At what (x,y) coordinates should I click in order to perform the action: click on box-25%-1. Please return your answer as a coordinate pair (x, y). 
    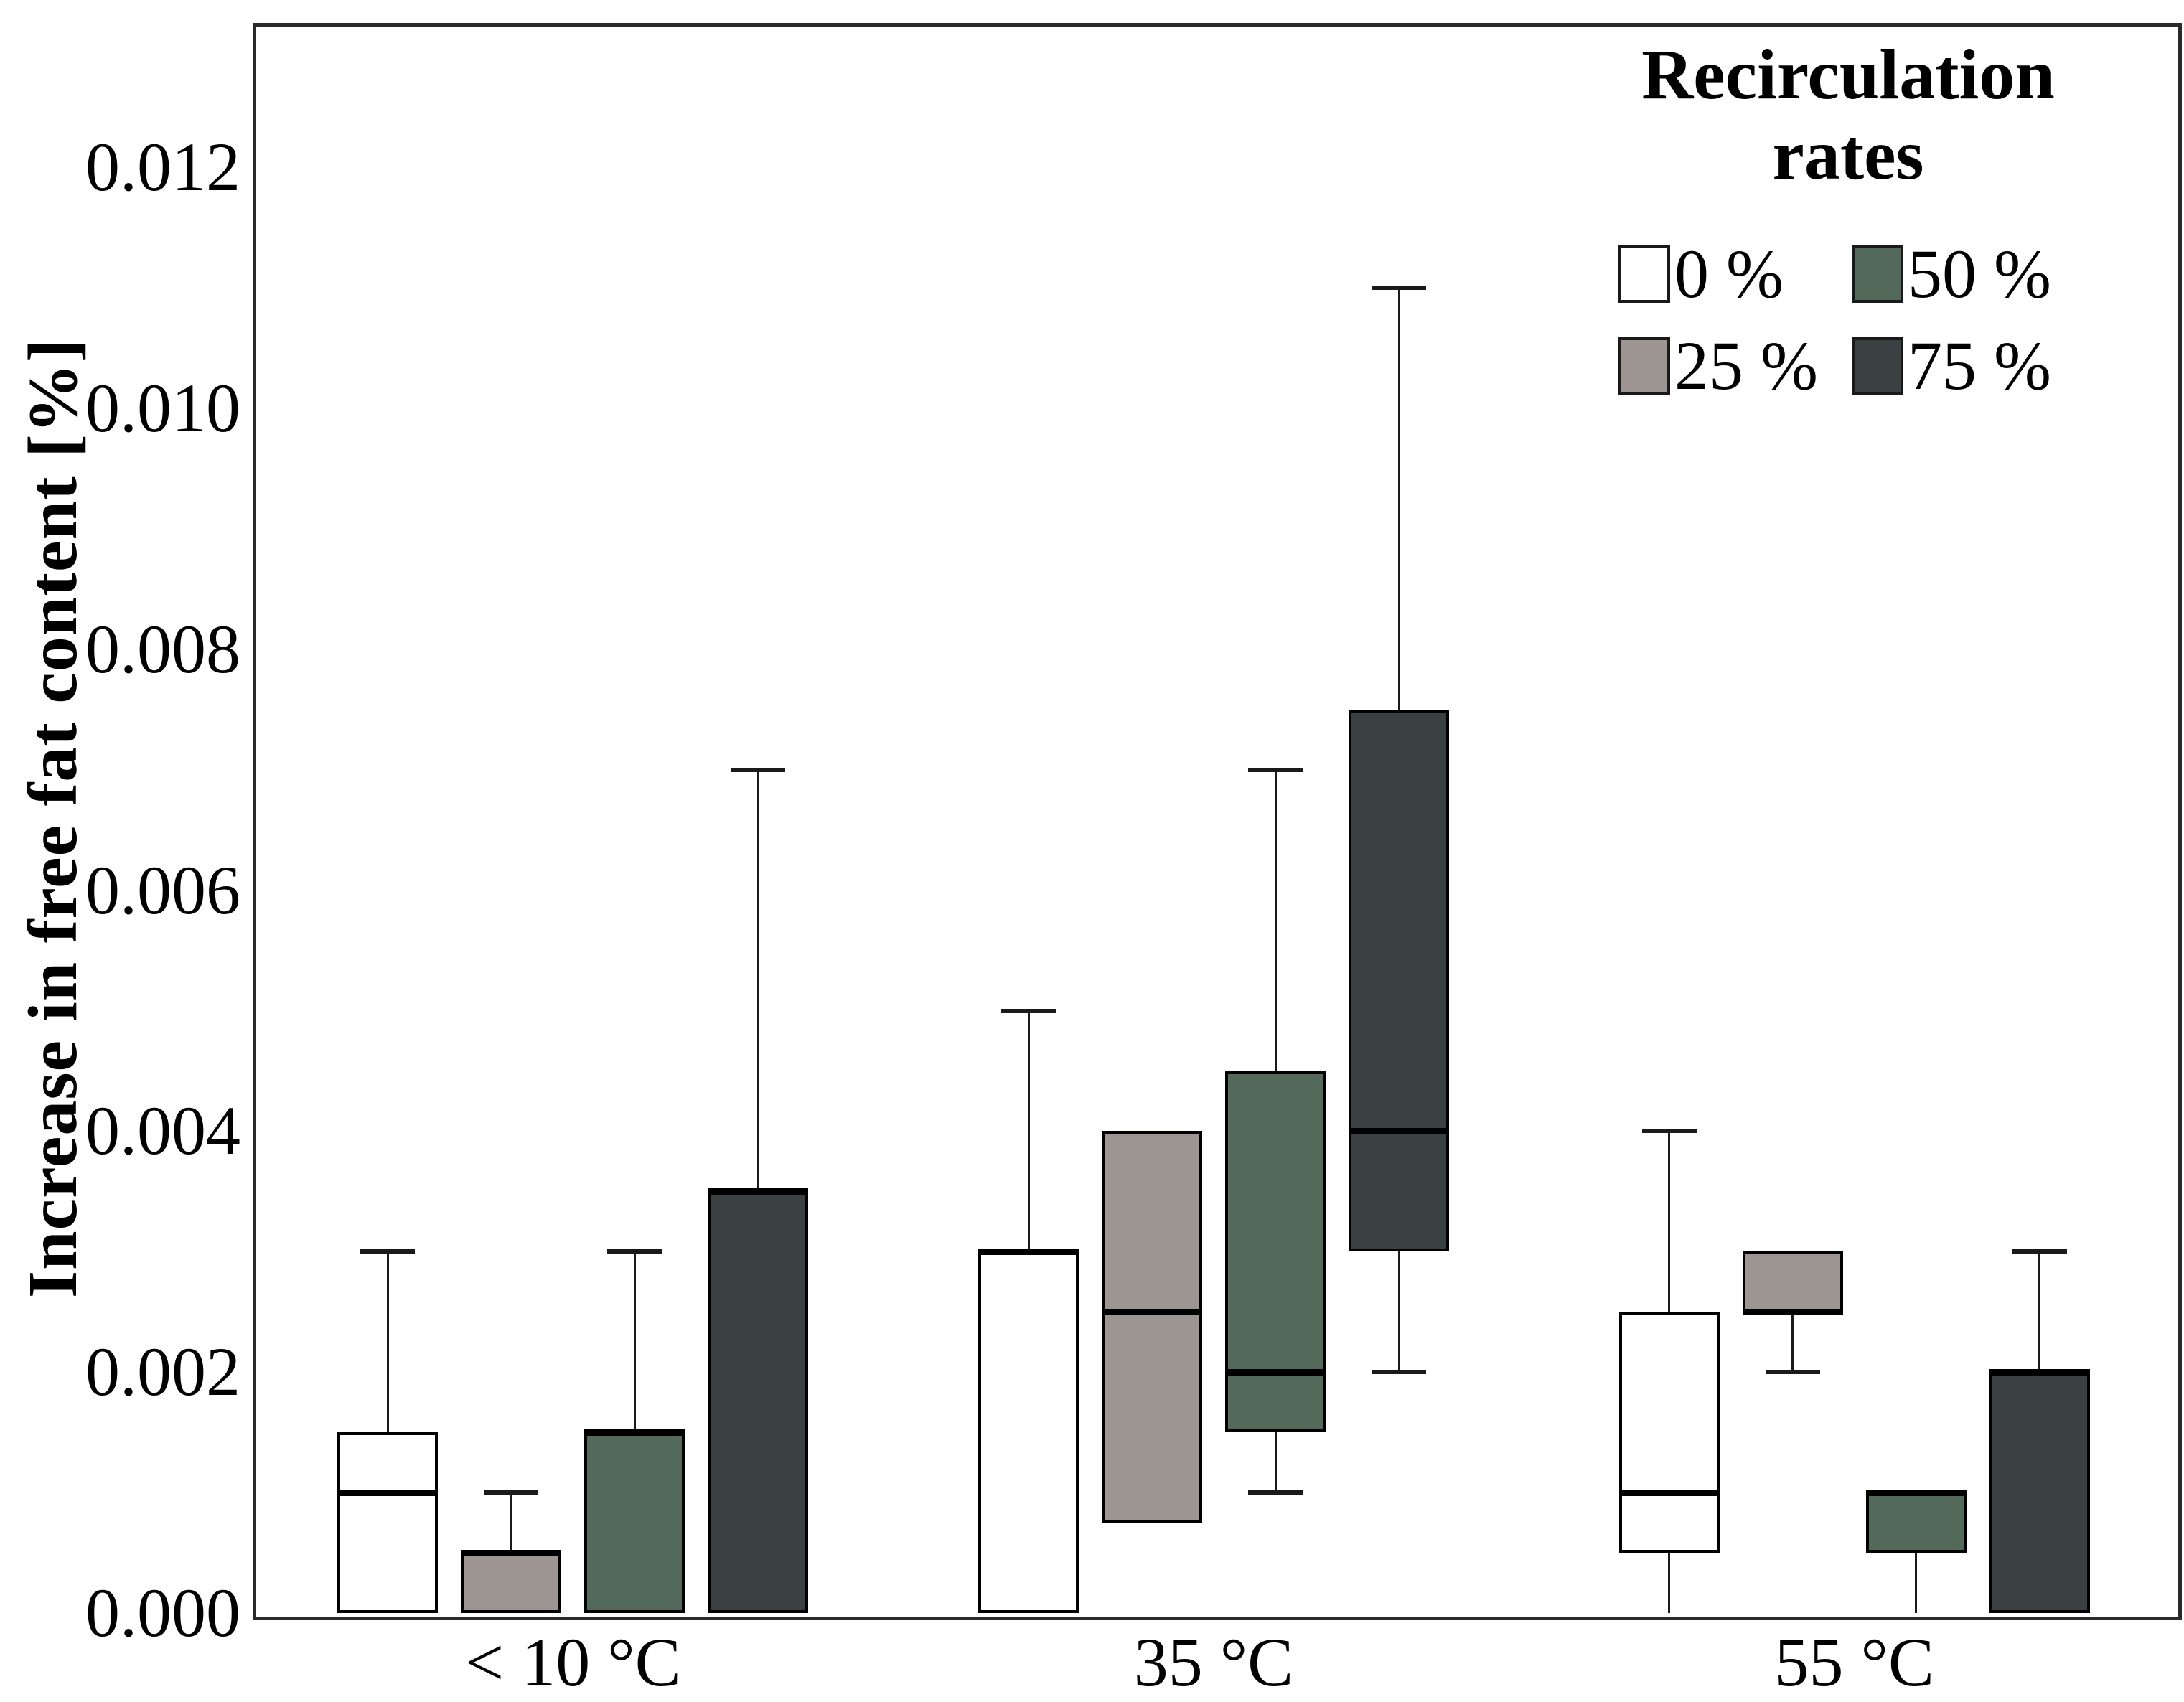
    Looking at the image, I should click on (511, 1583).